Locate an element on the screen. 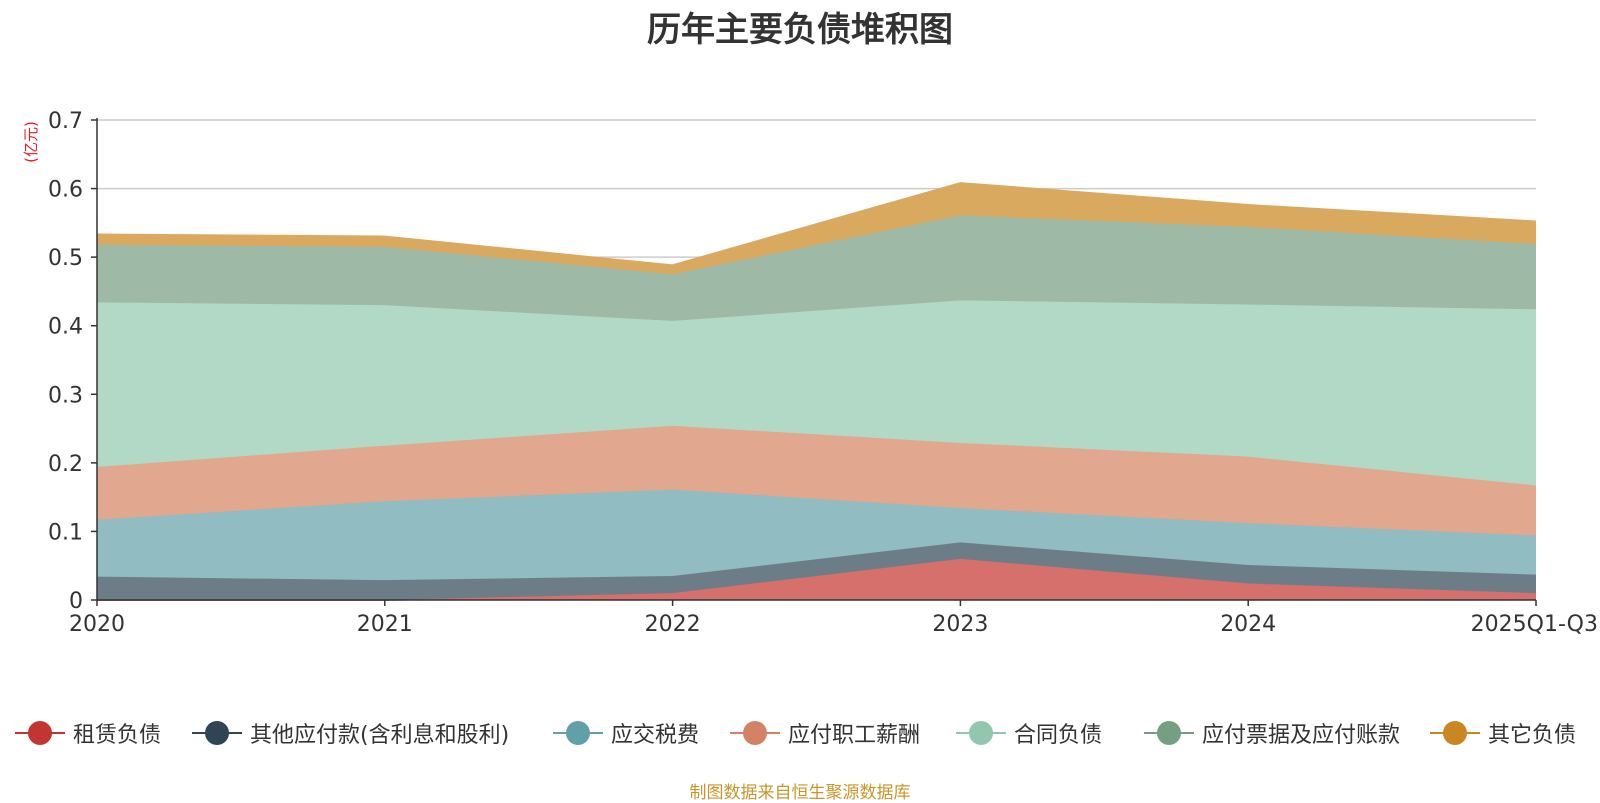 This screenshot has width=1600, height=803. legend-item-2: 其他应付款(含利息和股利) is located at coordinates (350, 733).